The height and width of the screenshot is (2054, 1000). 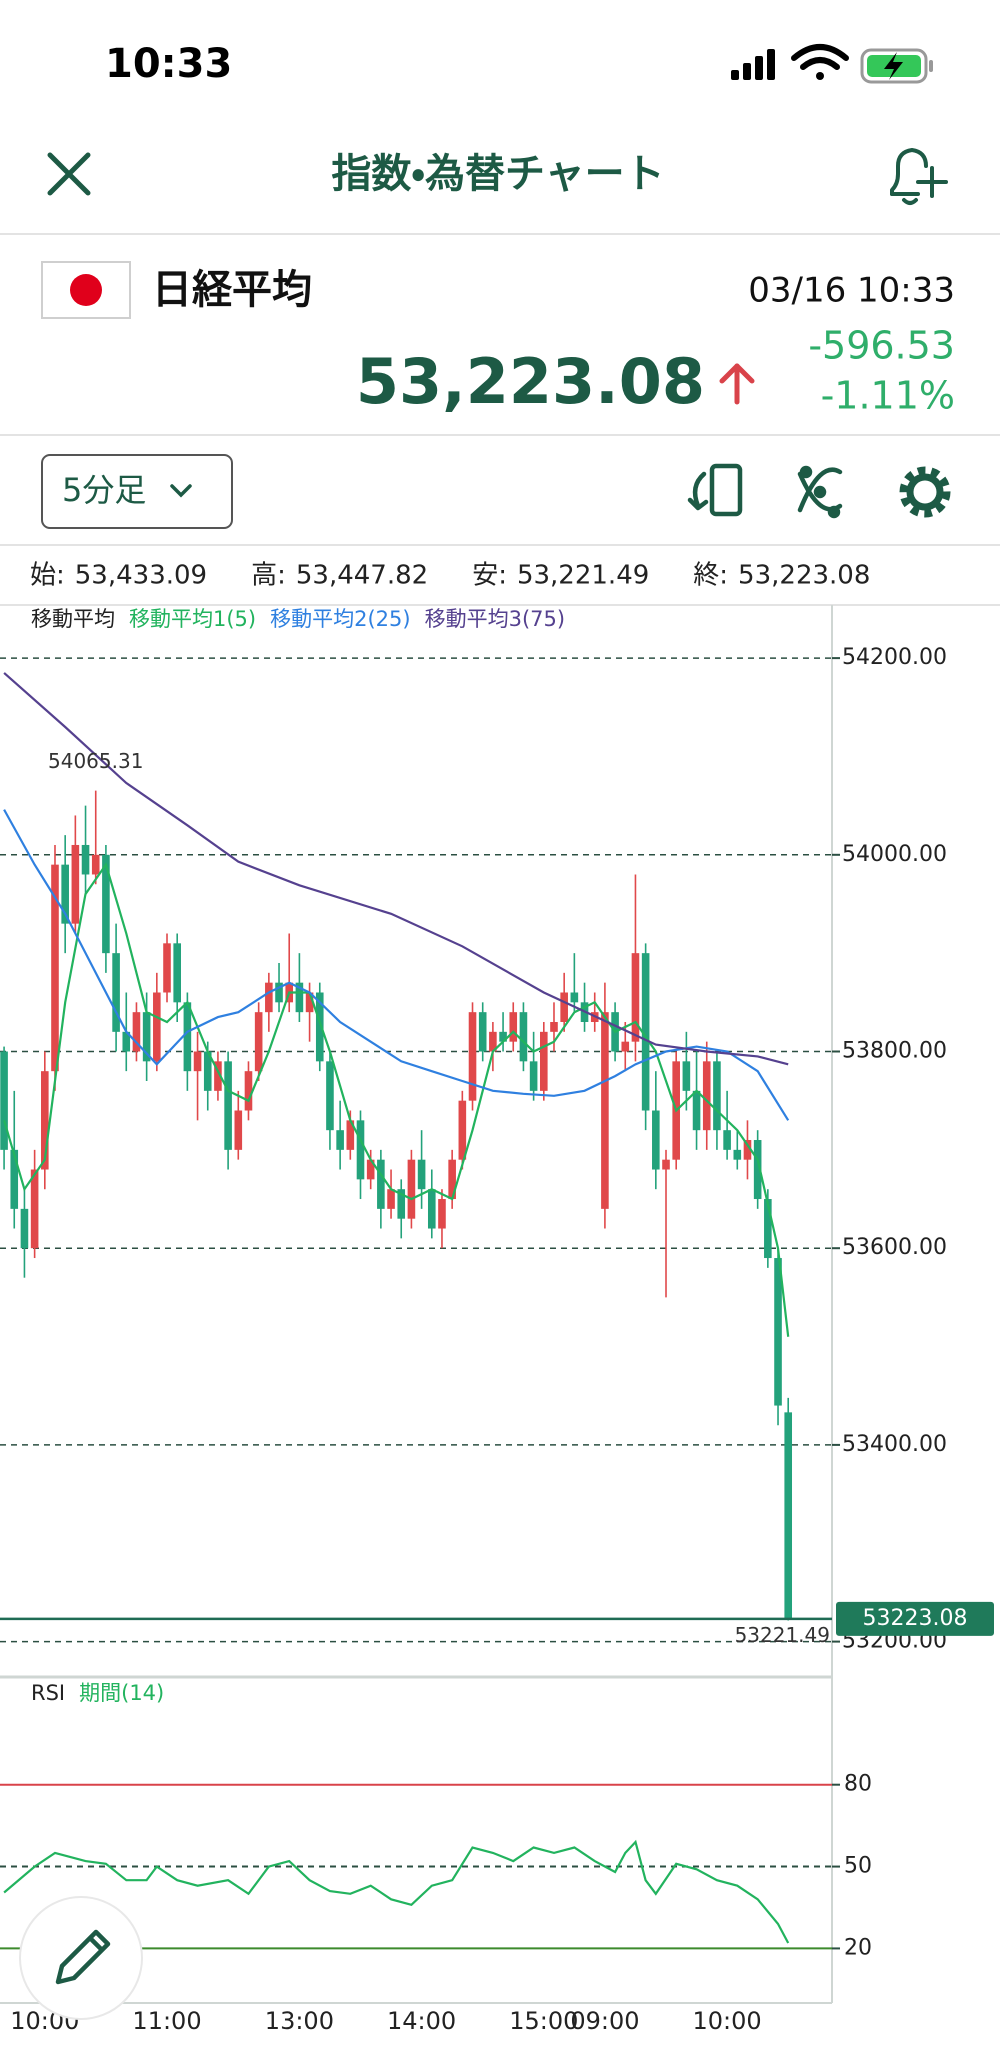 What do you see at coordinates (489, 576) in the screenshot?
I see `ohlc-label: 安:` at bounding box center [489, 576].